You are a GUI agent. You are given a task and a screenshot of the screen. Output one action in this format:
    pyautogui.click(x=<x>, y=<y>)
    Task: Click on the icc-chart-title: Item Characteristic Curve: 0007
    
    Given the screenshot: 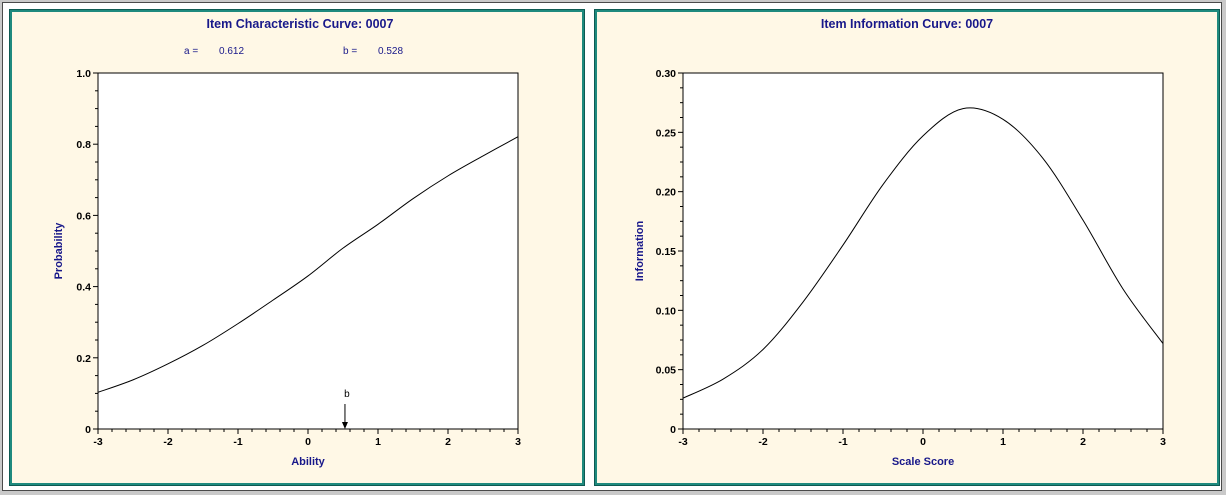 What is the action you would take?
    pyautogui.click(x=300, y=24)
    